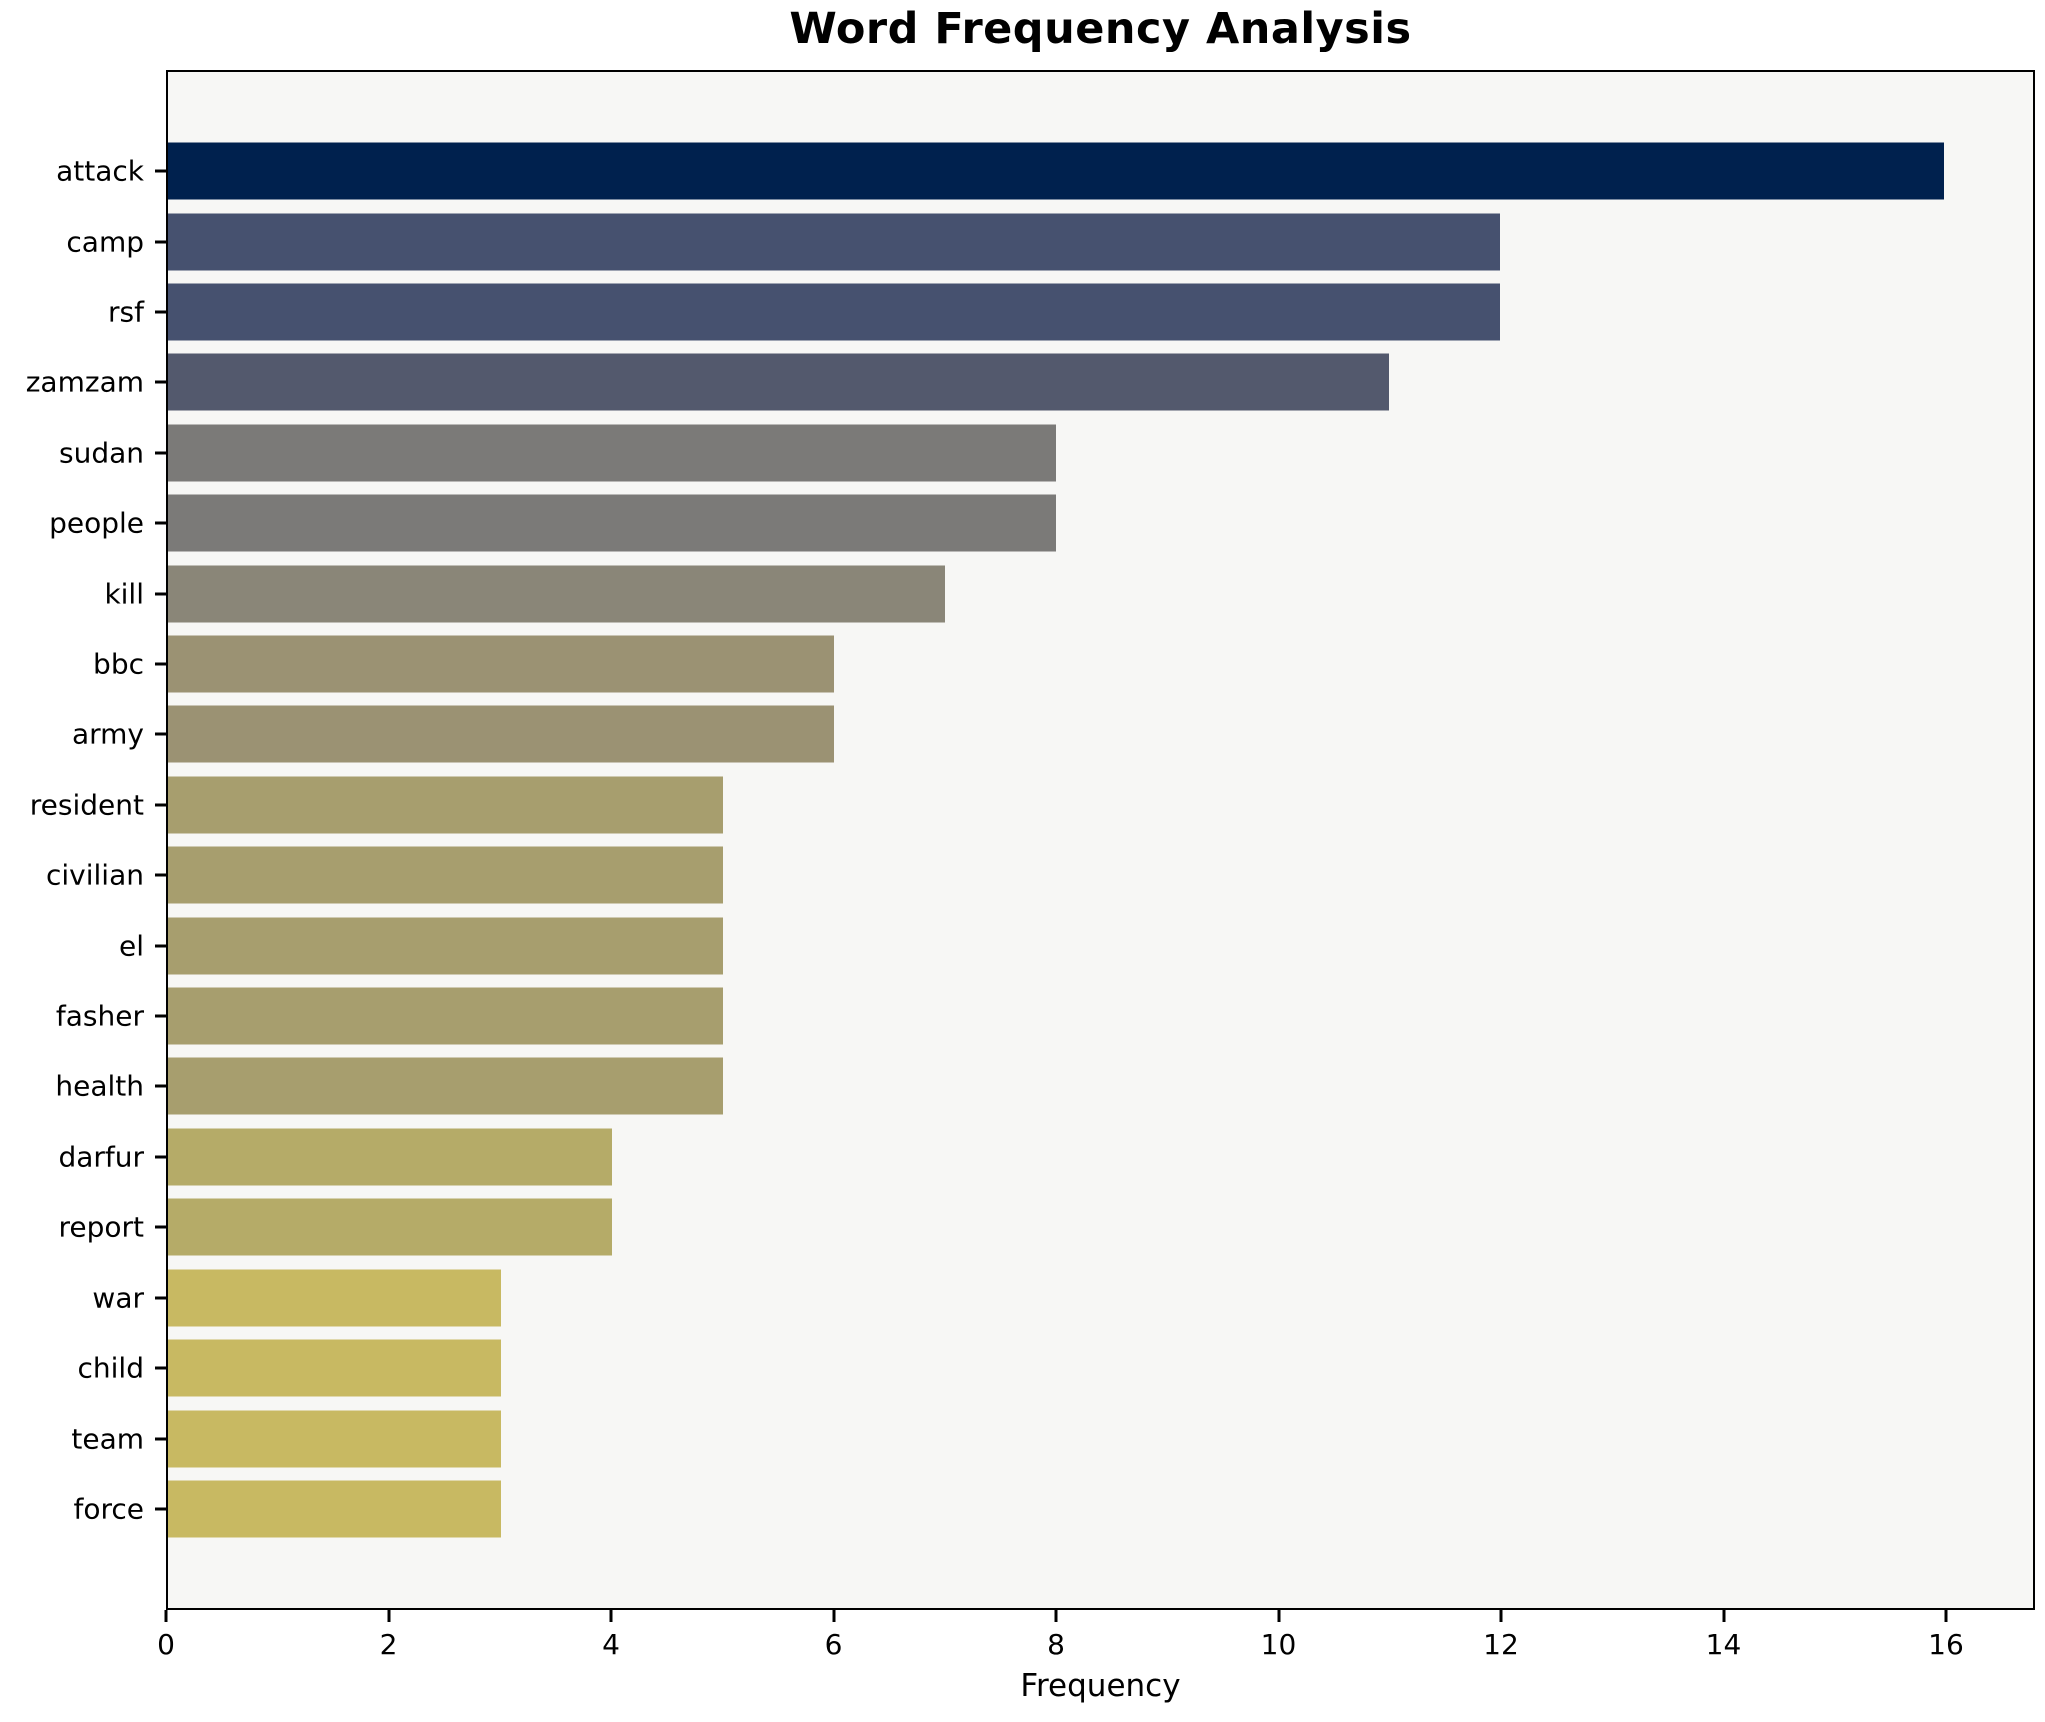  Describe the element at coordinates (388, 1644) in the screenshot. I see `x-tick-label: 2` at that location.